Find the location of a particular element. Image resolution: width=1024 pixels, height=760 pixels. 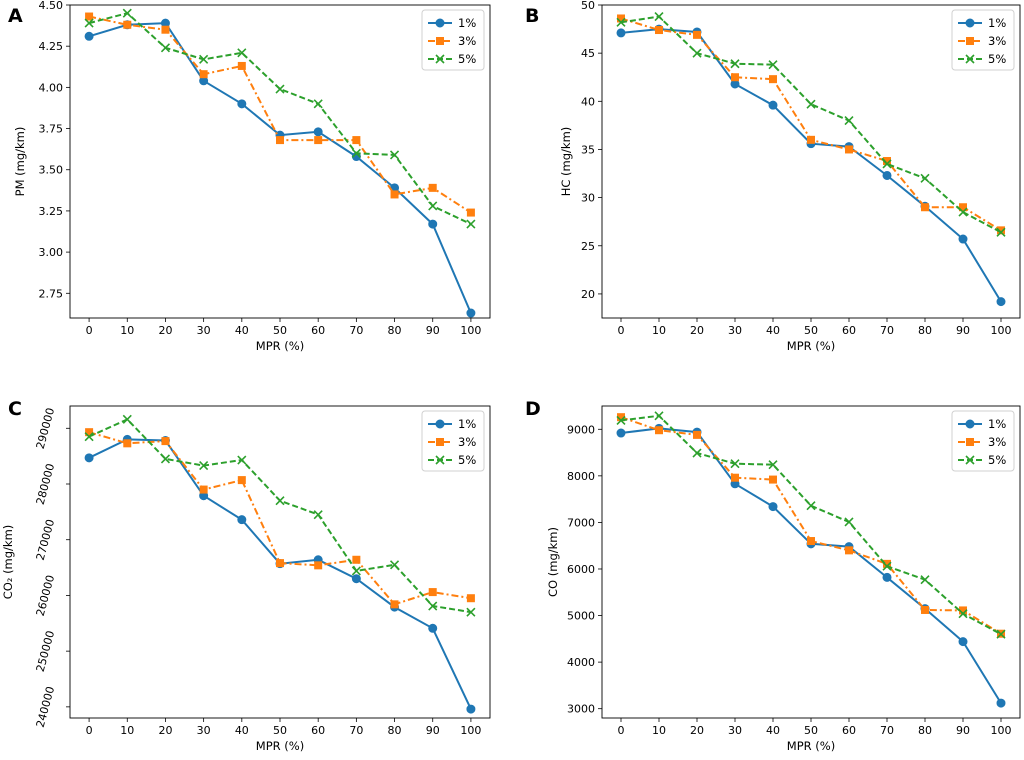

y-tick-label: 50 is located at coordinates (588, 6).